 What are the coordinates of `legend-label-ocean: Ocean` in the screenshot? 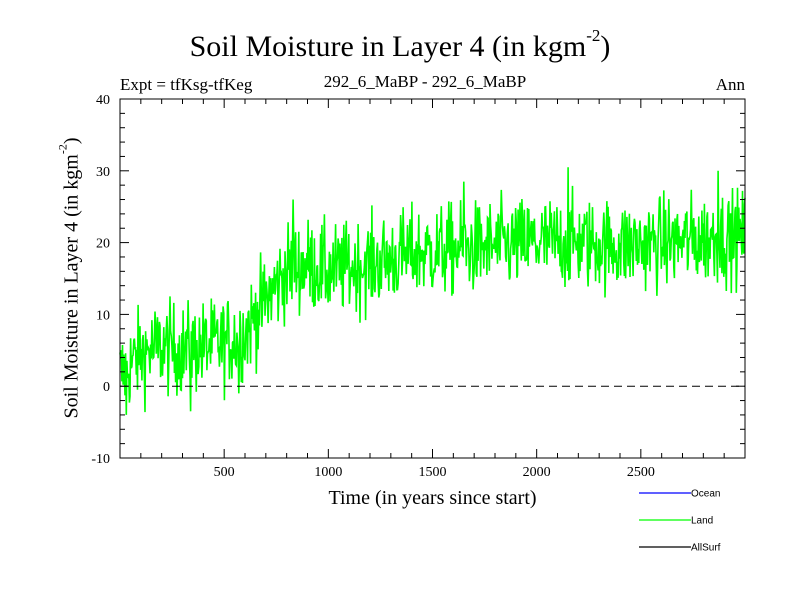 It's located at (705, 494).